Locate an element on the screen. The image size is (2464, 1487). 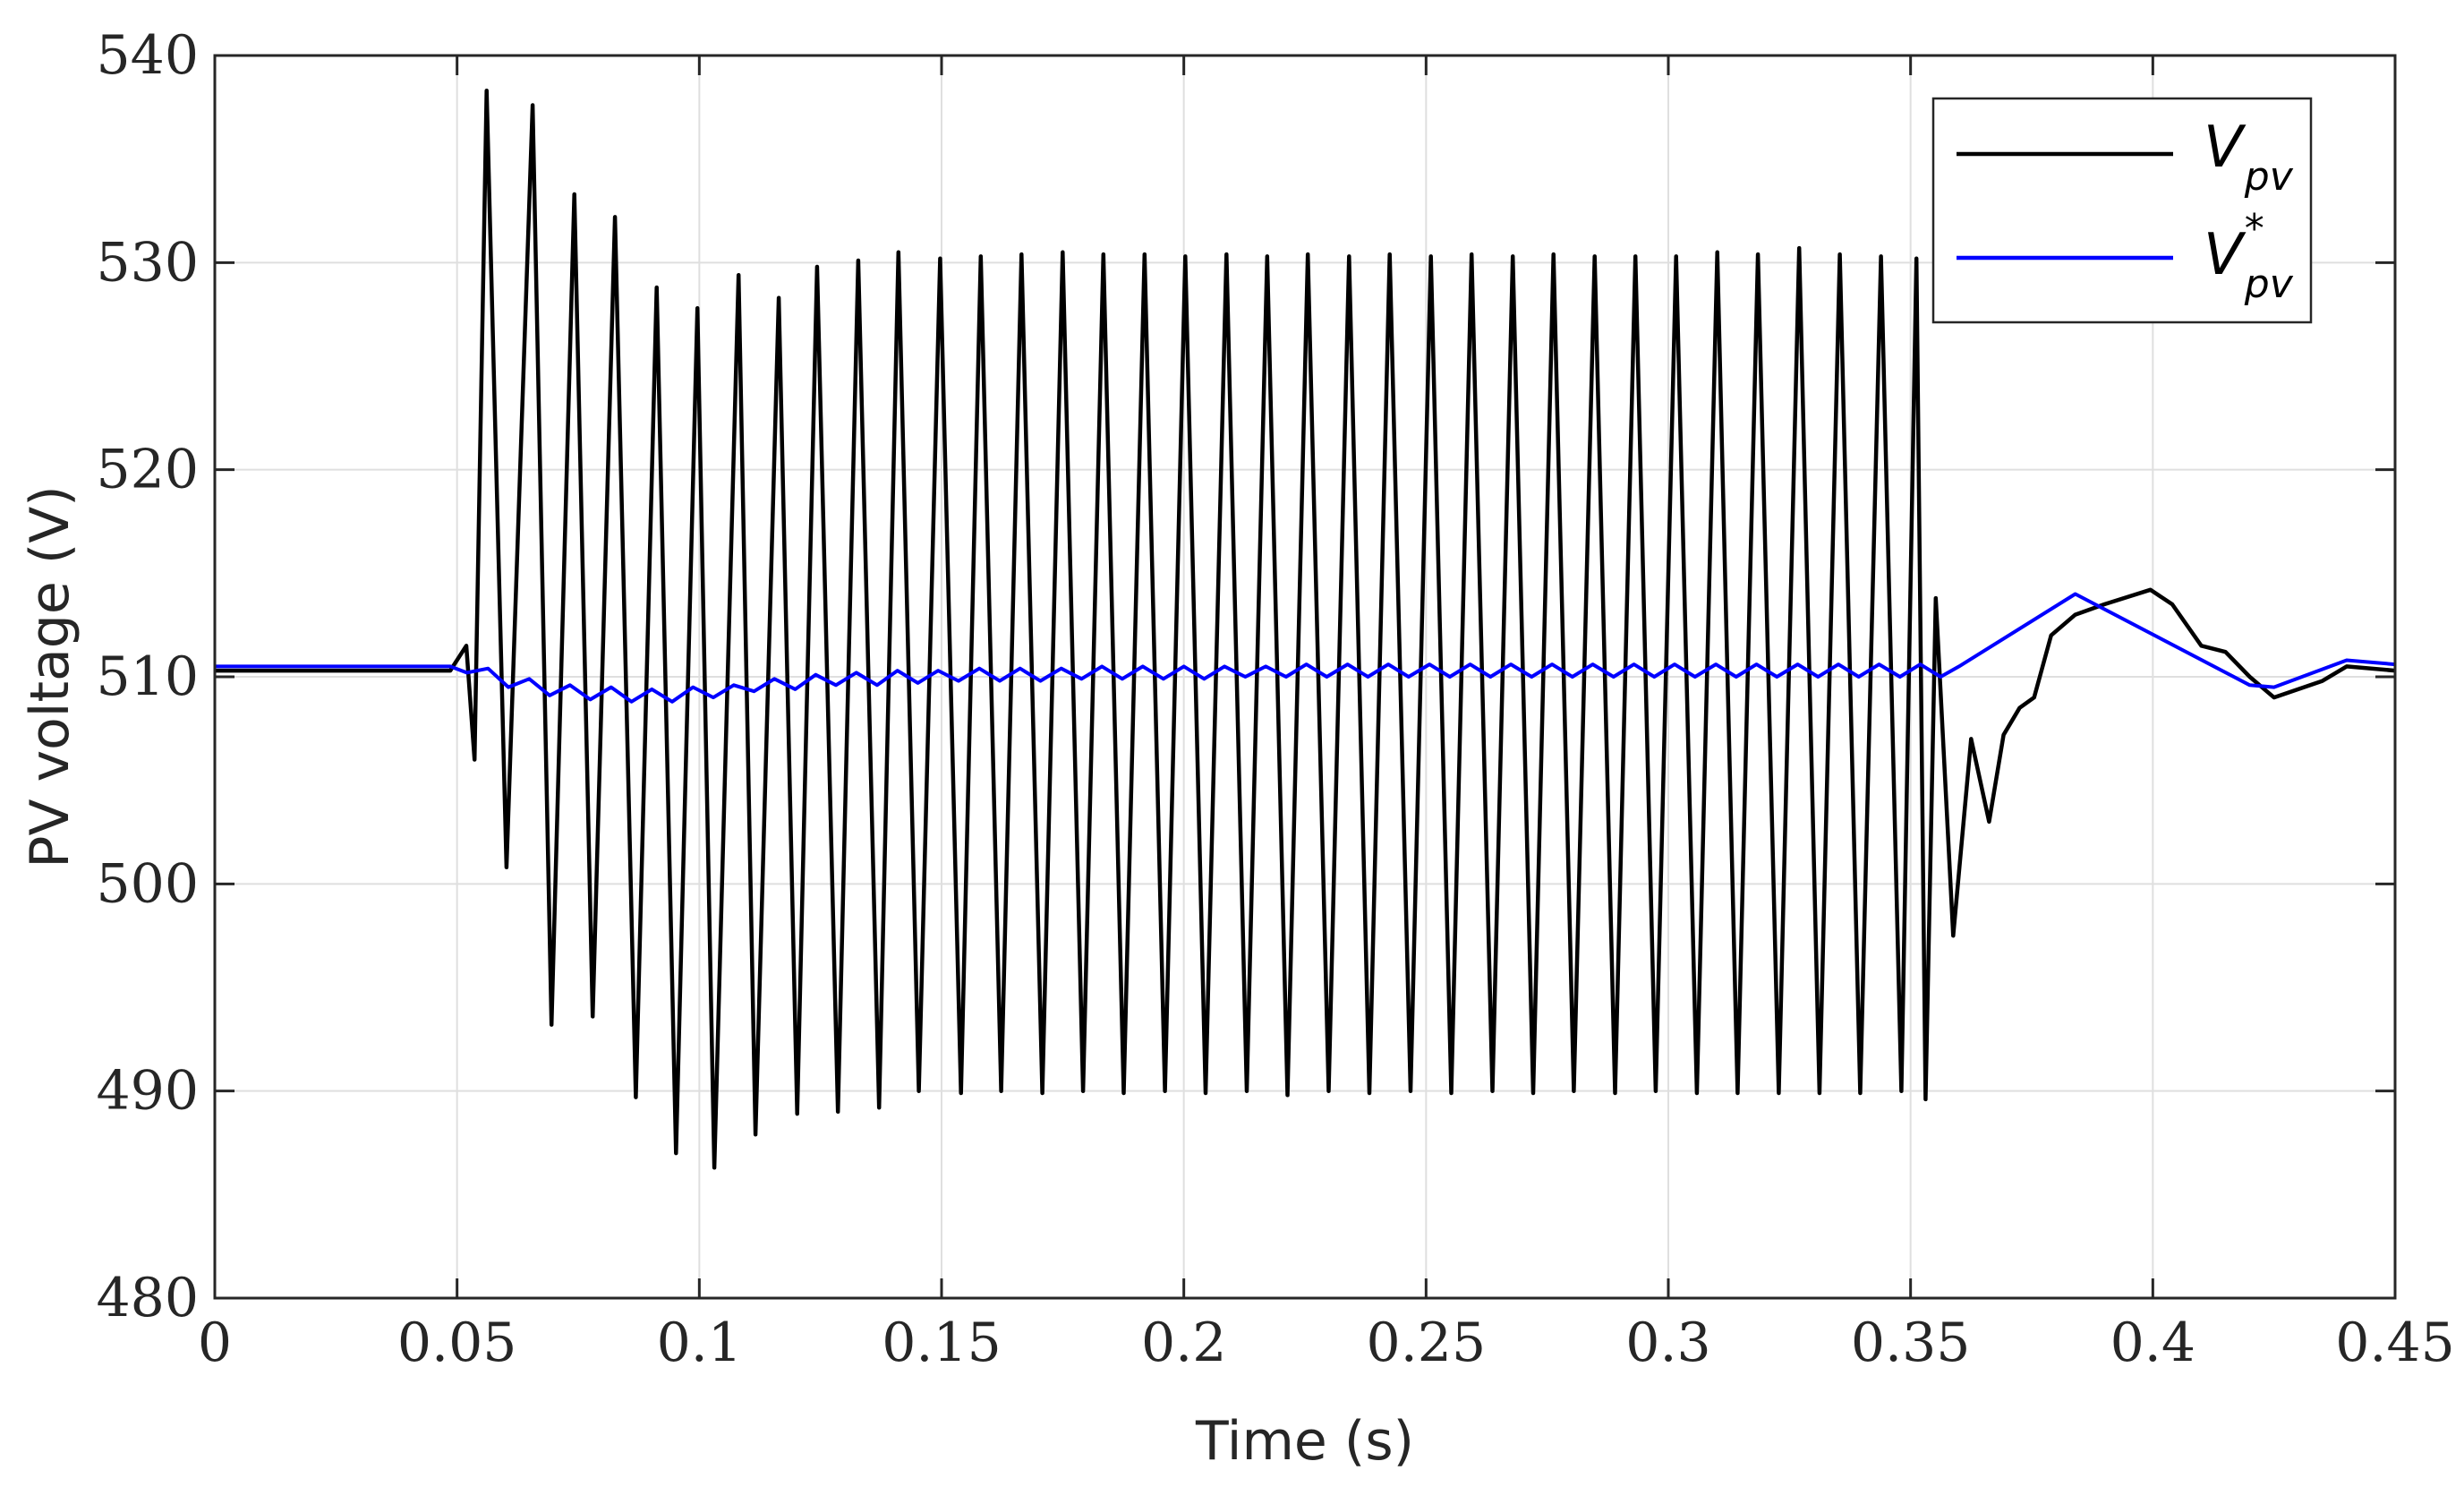
x-tick-label: 0.05 is located at coordinates (457, 1343).